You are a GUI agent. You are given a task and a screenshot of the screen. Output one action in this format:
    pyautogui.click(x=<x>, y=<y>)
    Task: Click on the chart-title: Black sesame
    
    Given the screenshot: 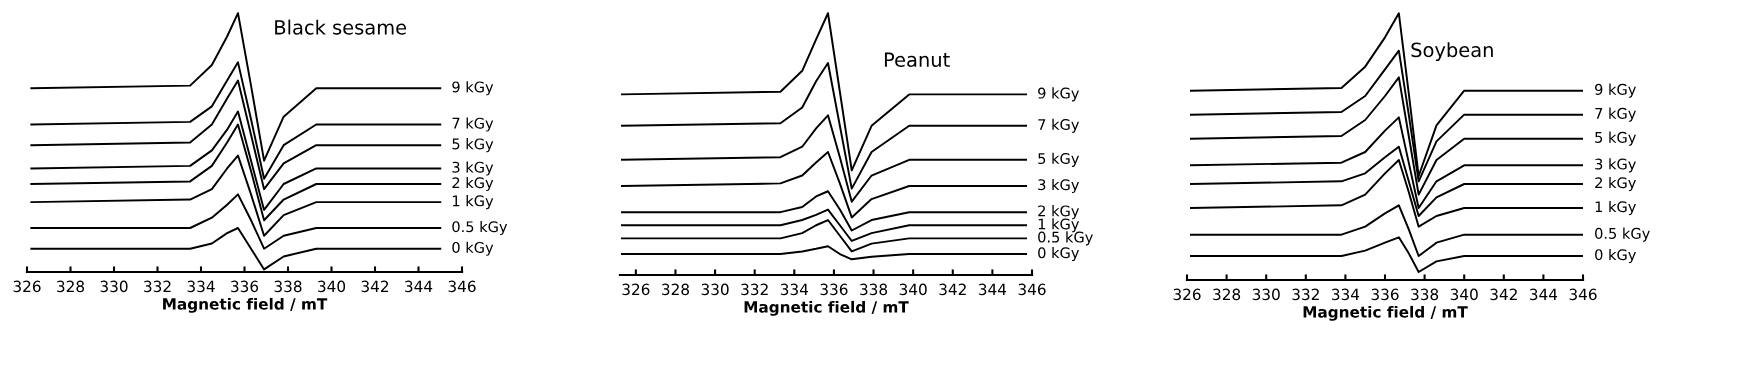 What is the action you would take?
    pyautogui.click(x=341, y=27)
    